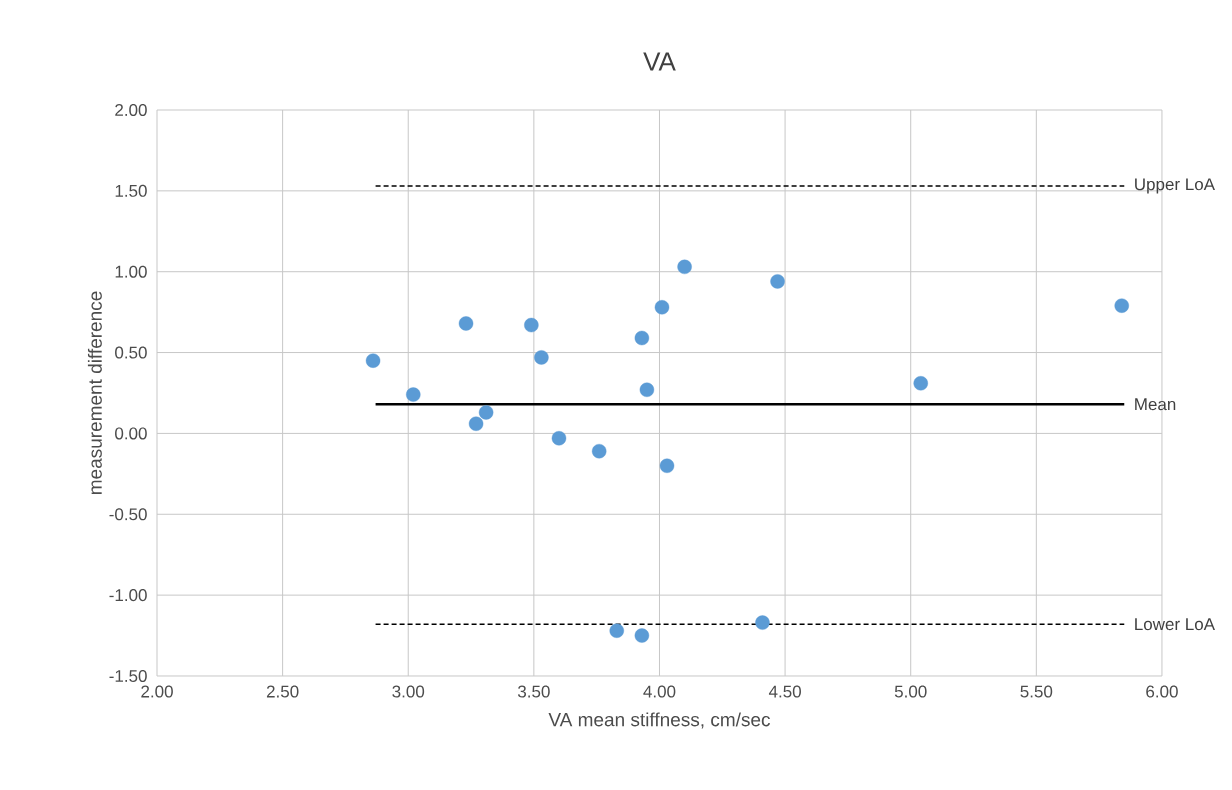 This screenshot has width=1232, height=790. Describe the element at coordinates (157, 691) in the screenshot. I see `x-tick-label: 2.00` at that location.